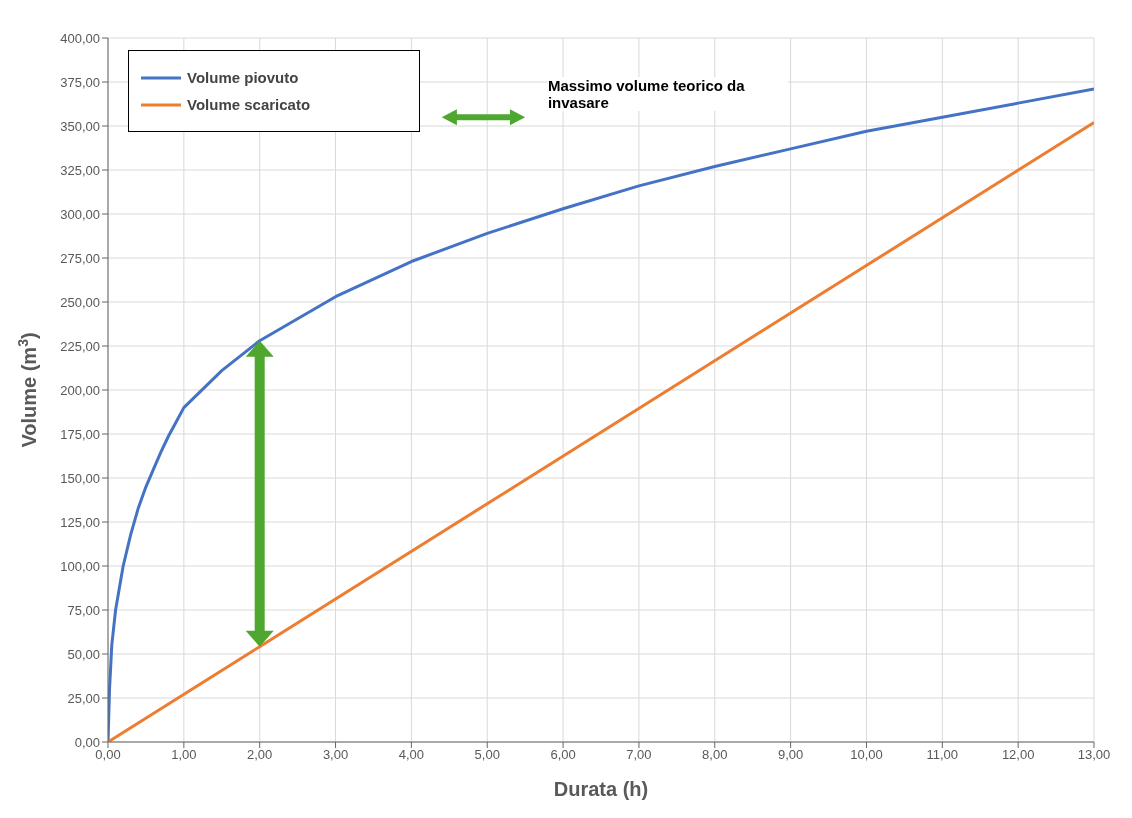 The height and width of the screenshot is (818, 1132). What do you see at coordinates (80, 170) in the screenshot?
I see `y-tick-label: 325,00` at bounding box center [80, 170].